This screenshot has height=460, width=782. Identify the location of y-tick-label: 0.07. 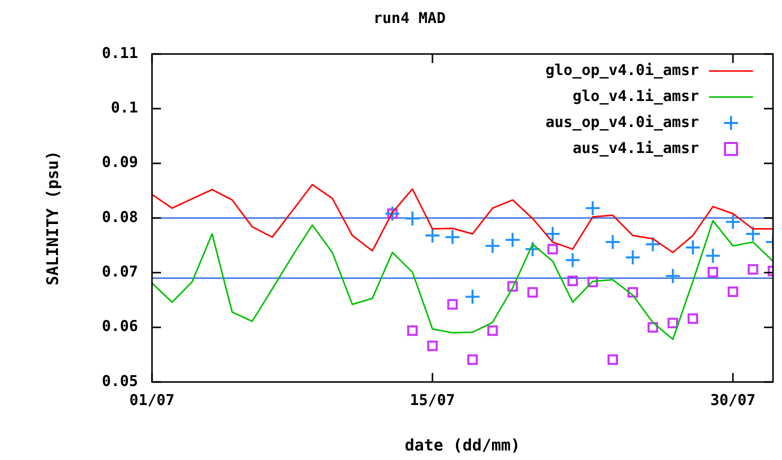
(120, 271).